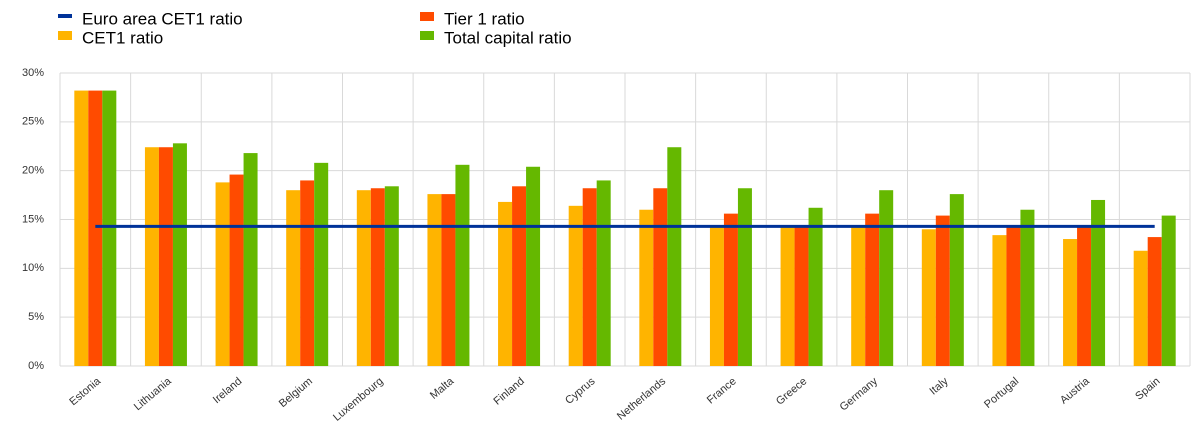 This screenshot has height=443, width=1195. I want to click on legend-label: CET1 ratio, so click(122, 37).